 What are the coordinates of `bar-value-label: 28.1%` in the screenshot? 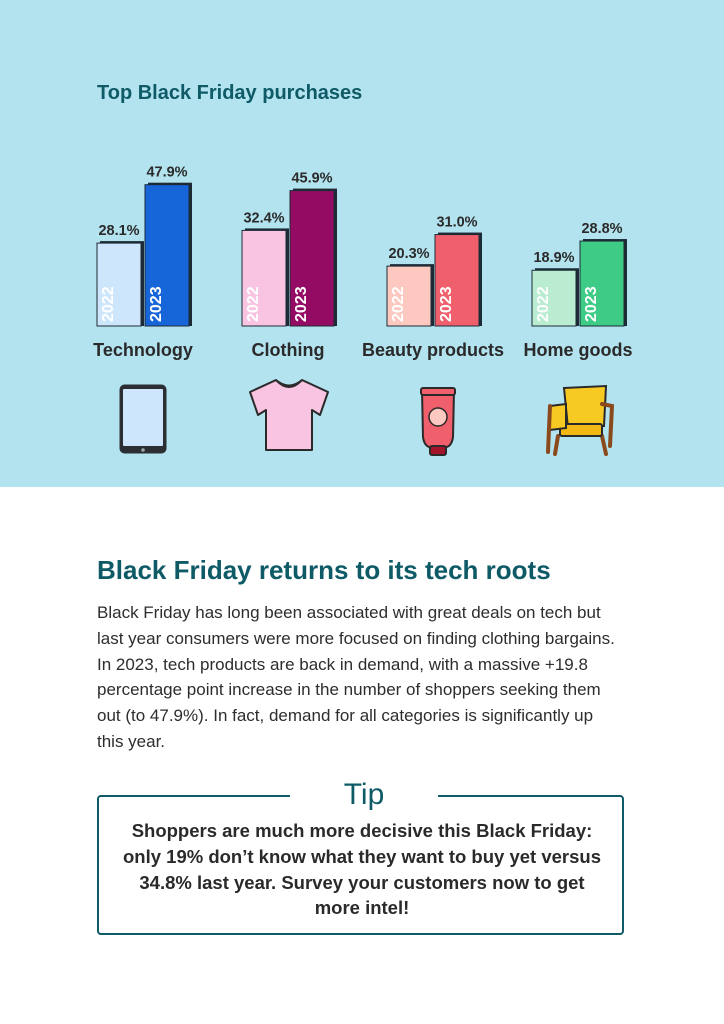 It's located at (118, 231).